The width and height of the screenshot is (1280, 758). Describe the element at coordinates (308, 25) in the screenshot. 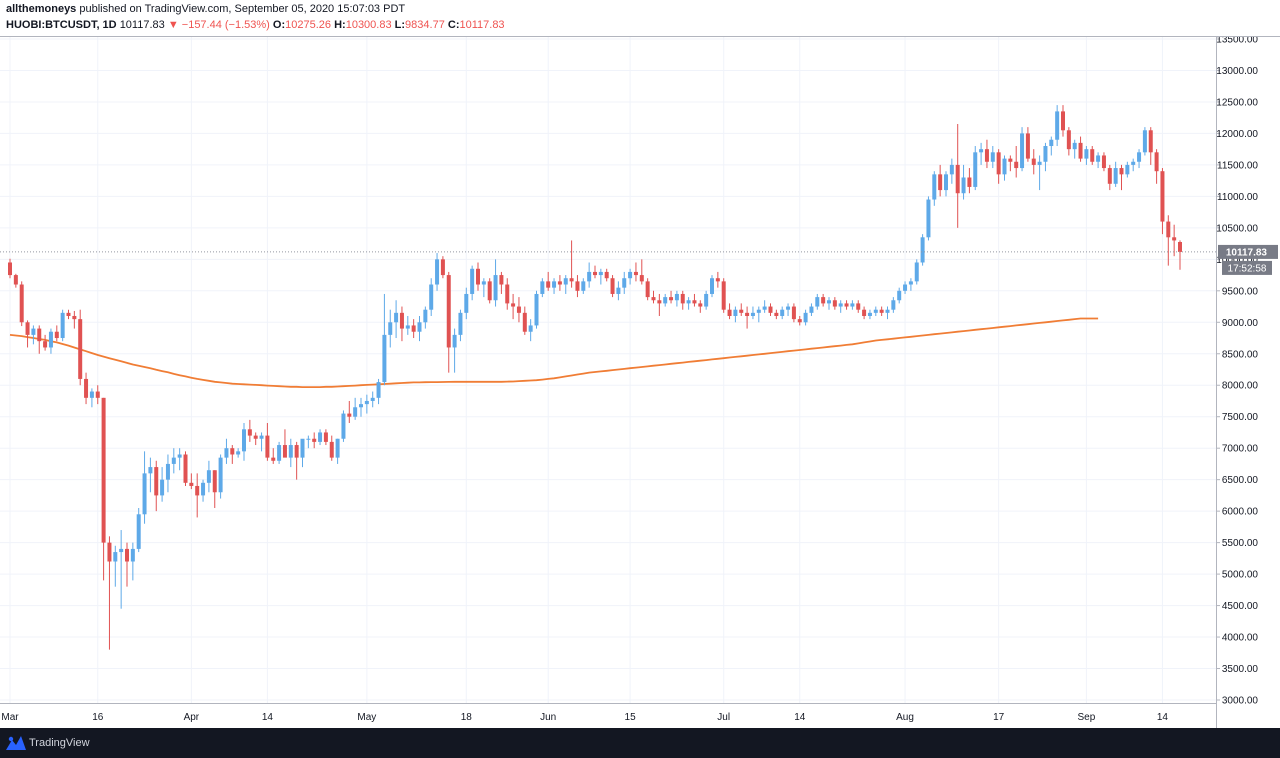

I see `open-value: 10275.26` at that location.